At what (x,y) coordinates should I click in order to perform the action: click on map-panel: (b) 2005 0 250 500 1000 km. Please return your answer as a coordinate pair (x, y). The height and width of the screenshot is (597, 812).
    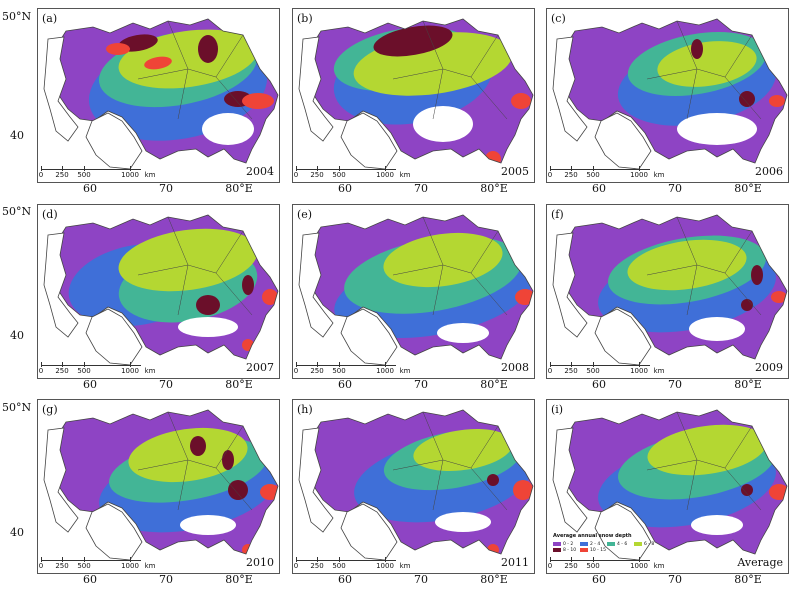
    Looking at the image, I should click on (413, 95).